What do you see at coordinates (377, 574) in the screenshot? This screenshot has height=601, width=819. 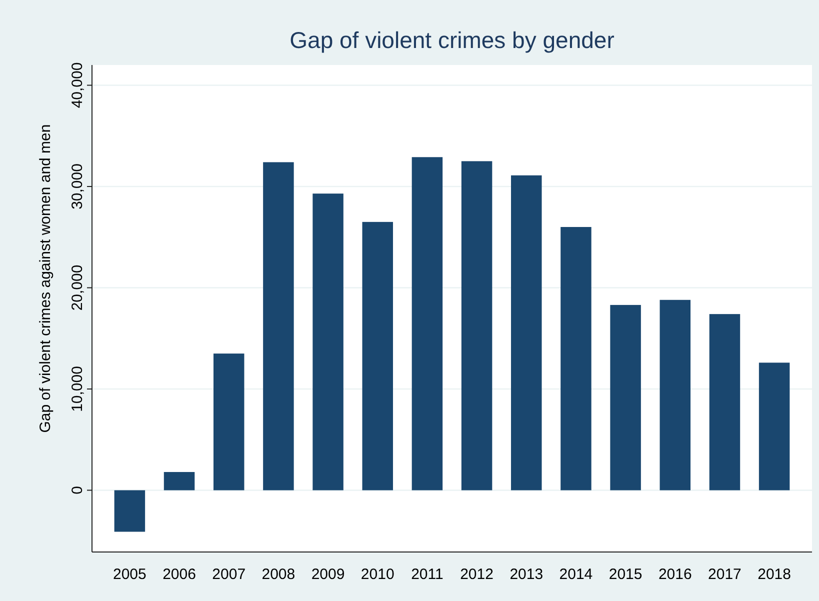 I see `x-tick-label: 2010` at bounding box center [377, 574].